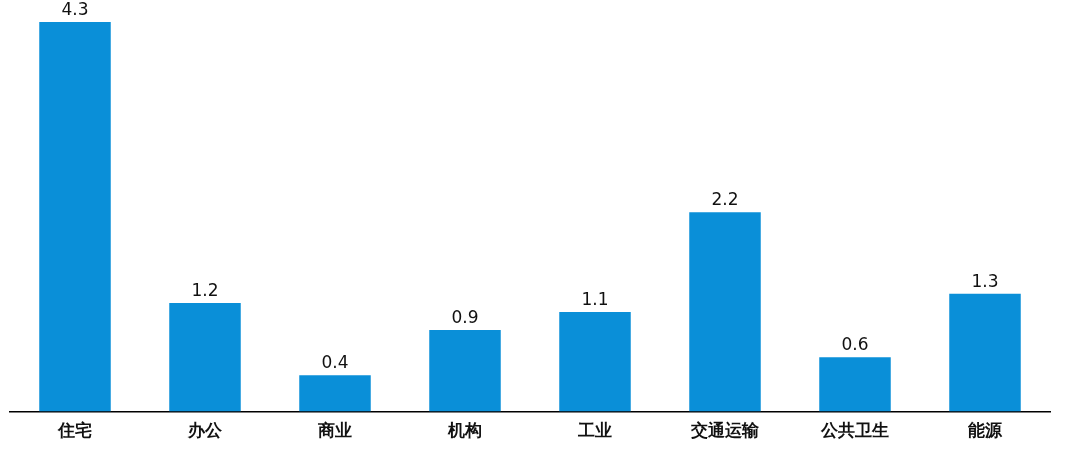 The image size is (1080, 456). Describe the element at coordinates (725, 430) in the screenshot. I see `x-tick-label: 交通运输` at that location.